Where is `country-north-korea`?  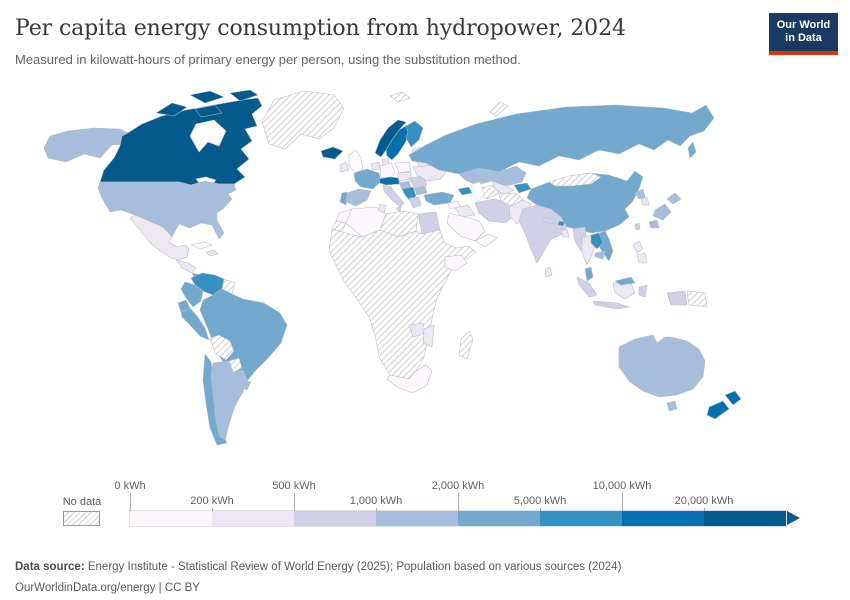
country-north-korea is located at coordinates (640, 194).